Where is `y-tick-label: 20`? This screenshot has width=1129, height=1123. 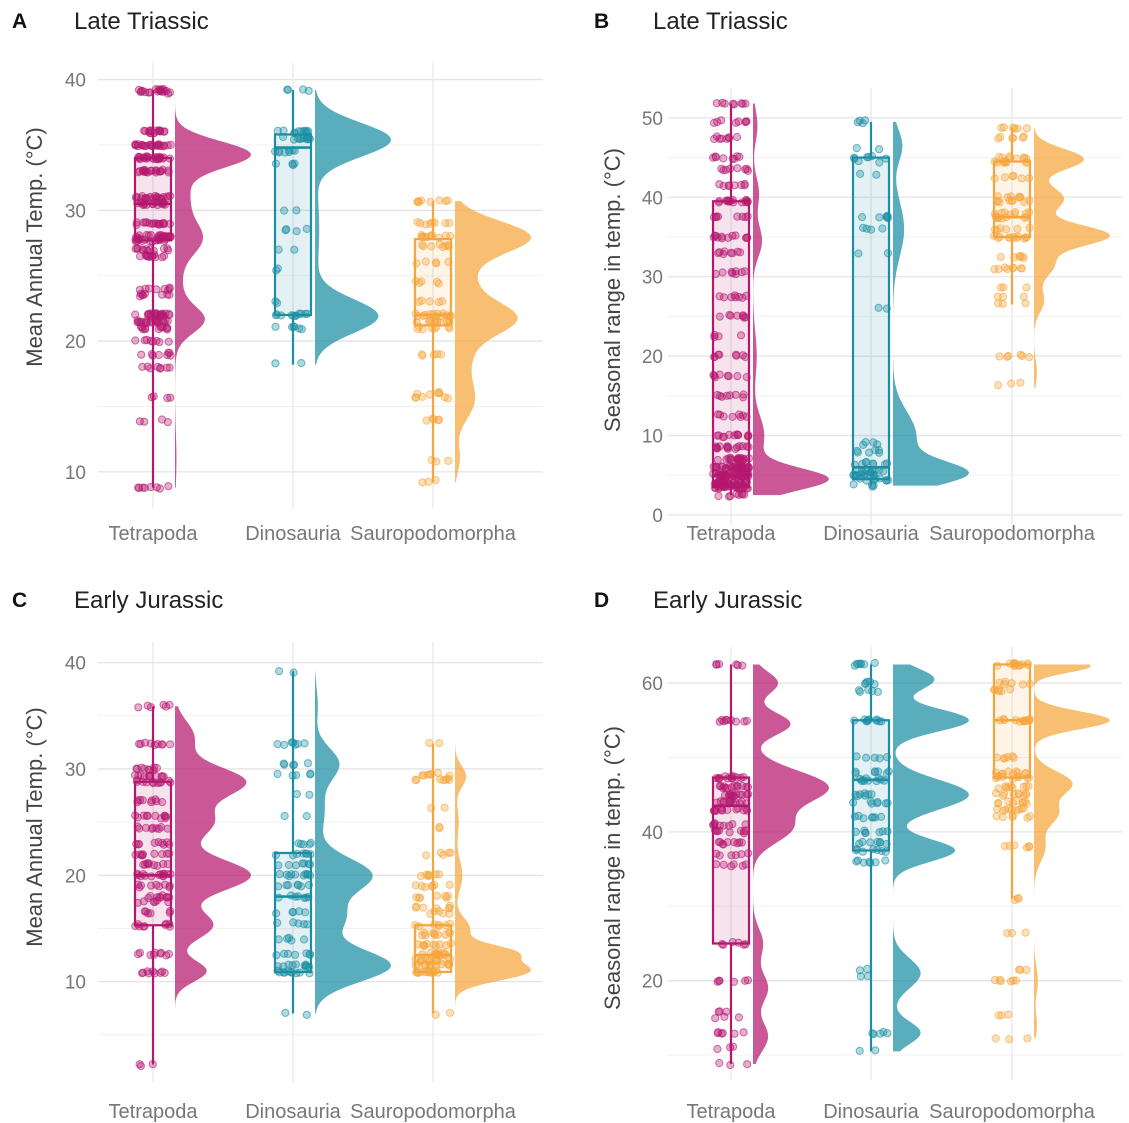
y-tick-label: 20 is located at coordinates (75, 876).